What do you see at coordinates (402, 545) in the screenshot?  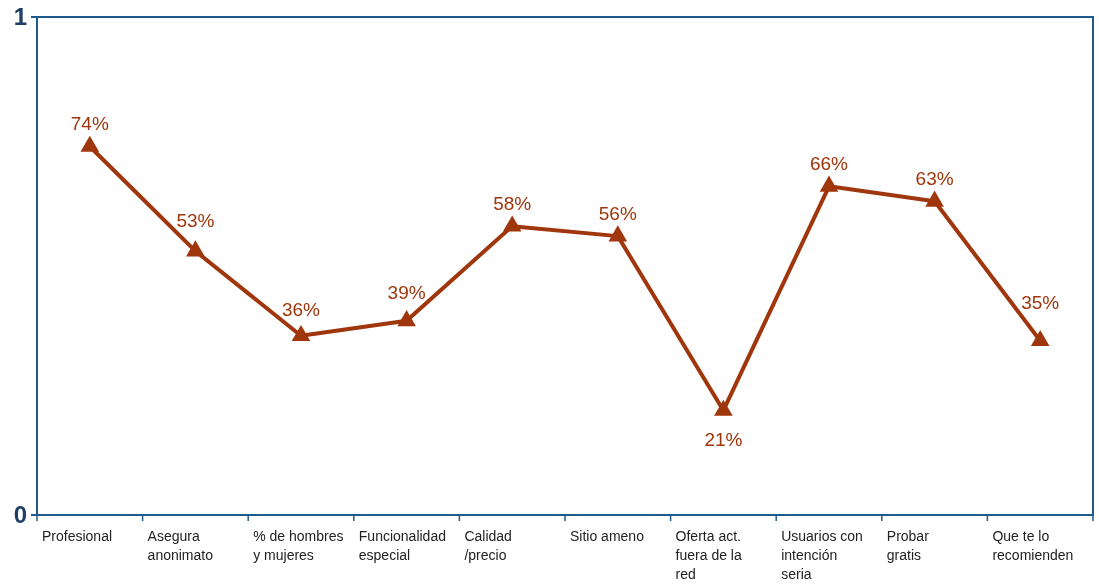 I see `x-tick-label: Funcionalidad especial` at bounding box center [402, 545].